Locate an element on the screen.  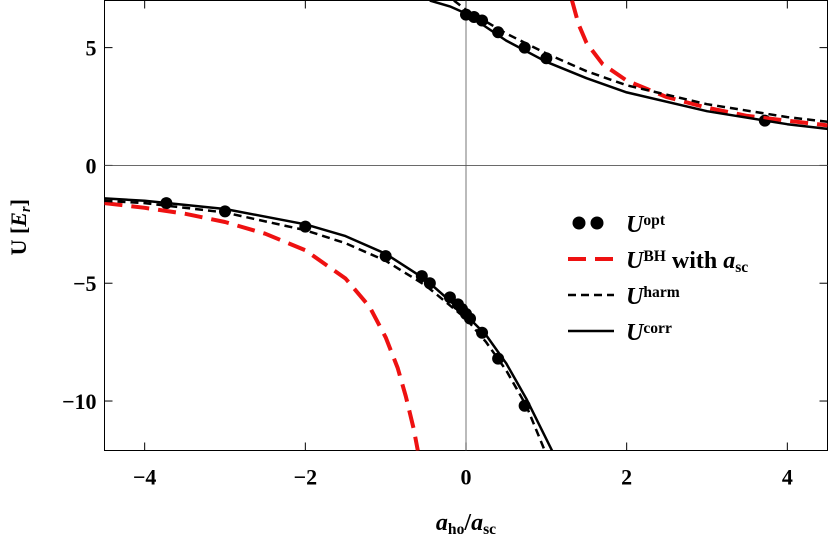
y-axis-label-part: U [ is located at coordinates (18, 241).